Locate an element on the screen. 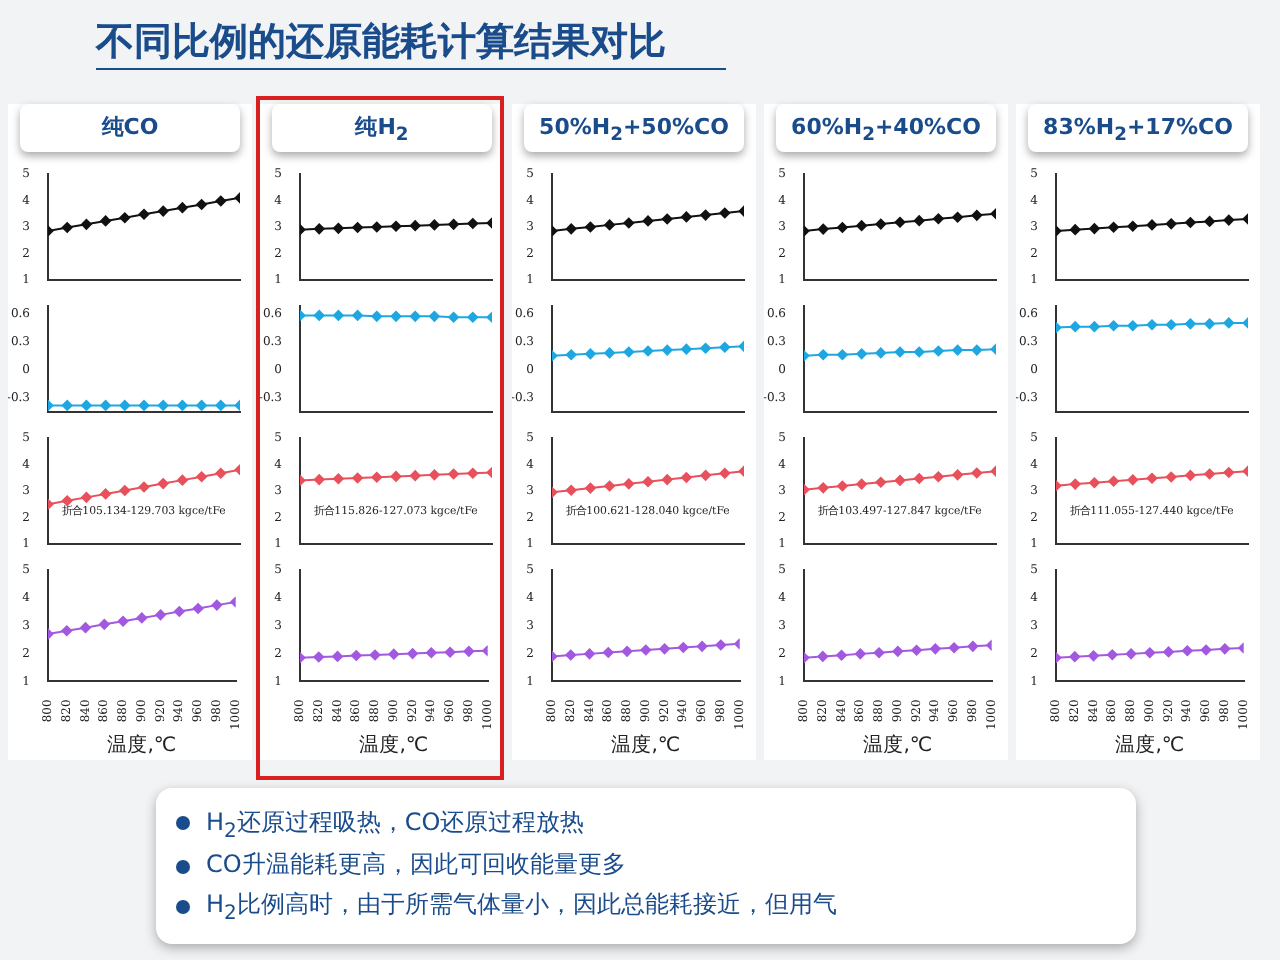 The width and height of the screenshot is (1280, 960). text: H$_{2}$比例高时，由于所需气体量小，因此总能耗接近，但用气 is located at coordinates (521, 908).